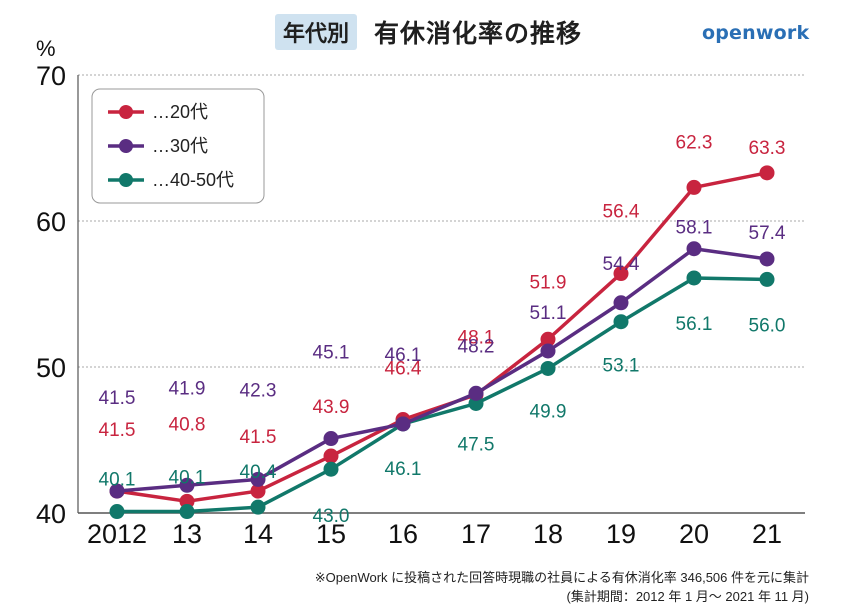 The width and height of the screenshot is (857, 608). Describe the element at coordinates (51, 514) in the screenshot. I see `y-tick-label: 40` at that location.